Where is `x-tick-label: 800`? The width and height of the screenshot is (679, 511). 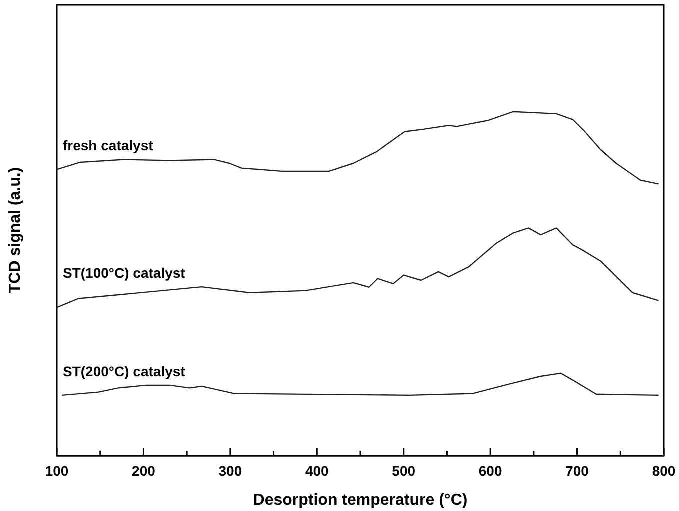 x-tick-label: 800 is located at coordinates (664, 470).